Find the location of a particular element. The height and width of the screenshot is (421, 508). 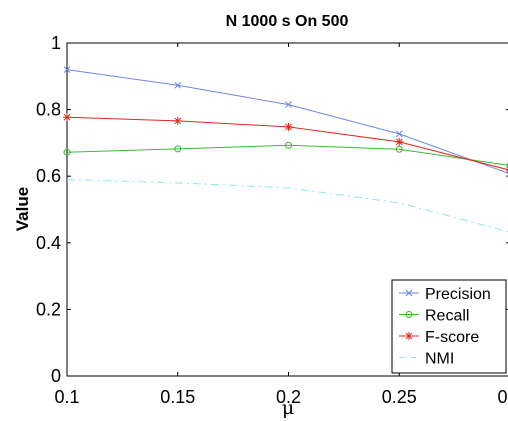

legend-entry-f-score: F-score is located at coordinates (439, 337).